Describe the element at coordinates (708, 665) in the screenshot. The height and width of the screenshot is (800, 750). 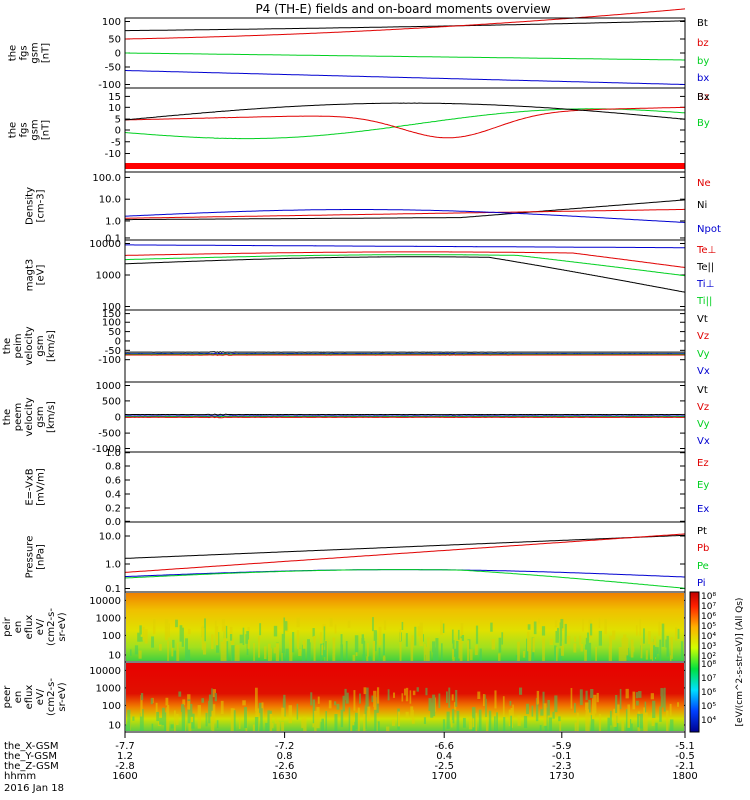
I see `colorbar-tick: 10⁸` at that location.